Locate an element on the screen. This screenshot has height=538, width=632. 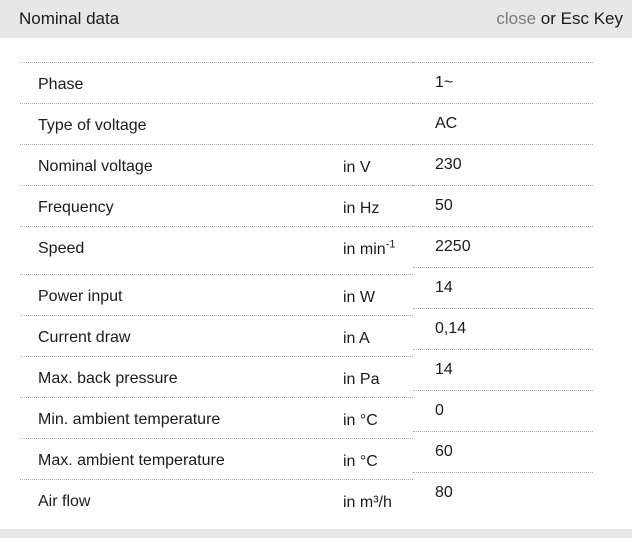
table-row: Max. back pressure in Pa is located at coordinates (216, 376).